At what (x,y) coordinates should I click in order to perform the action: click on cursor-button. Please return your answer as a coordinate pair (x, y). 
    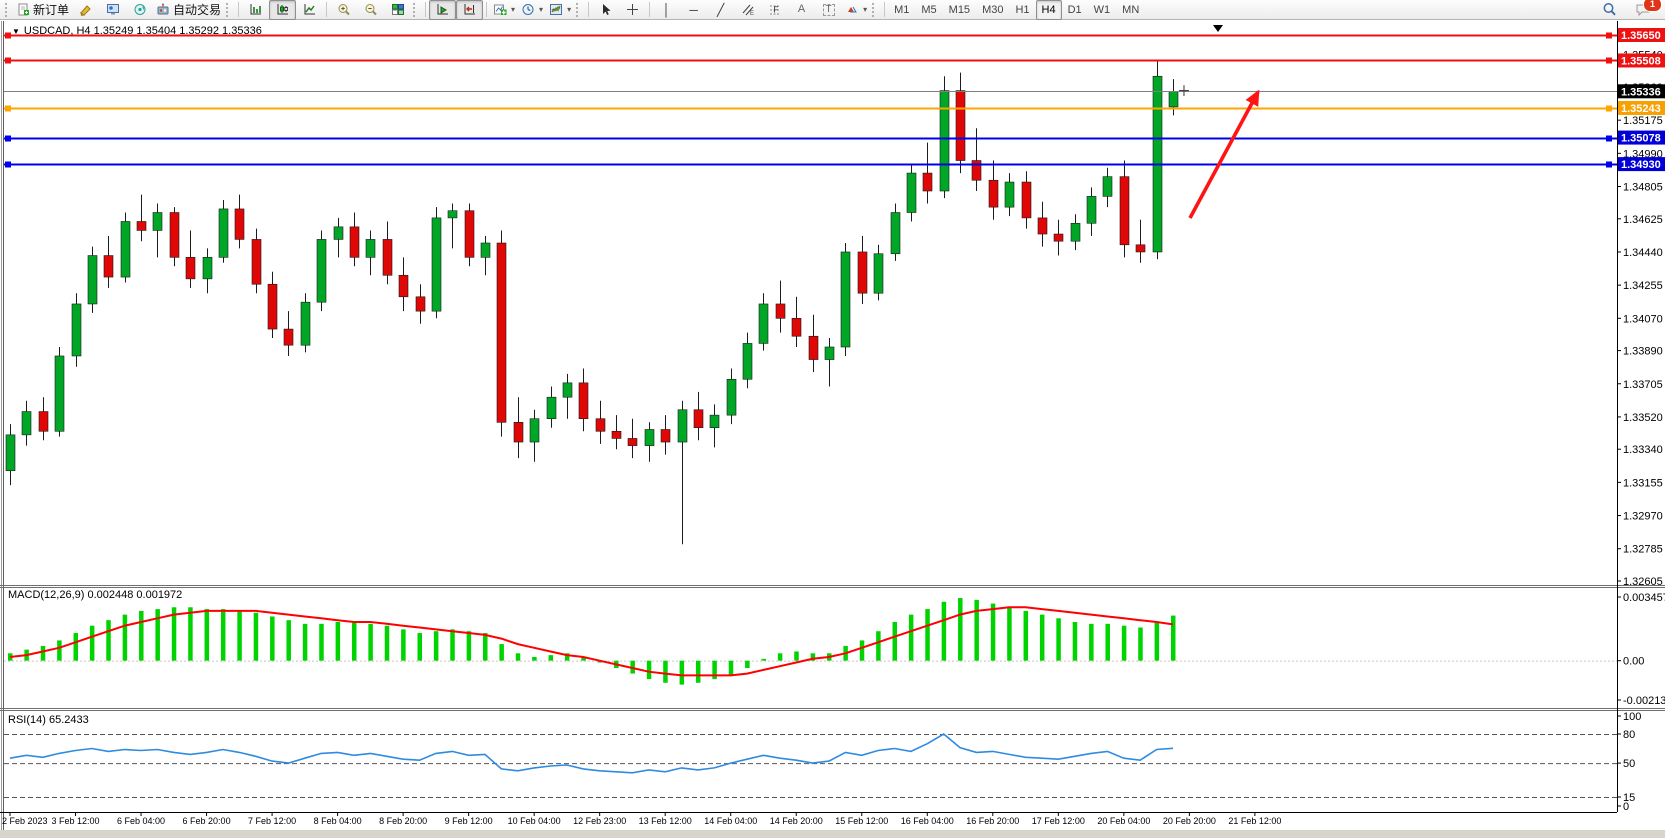
    Looking at the image, I should click on (605, 10).